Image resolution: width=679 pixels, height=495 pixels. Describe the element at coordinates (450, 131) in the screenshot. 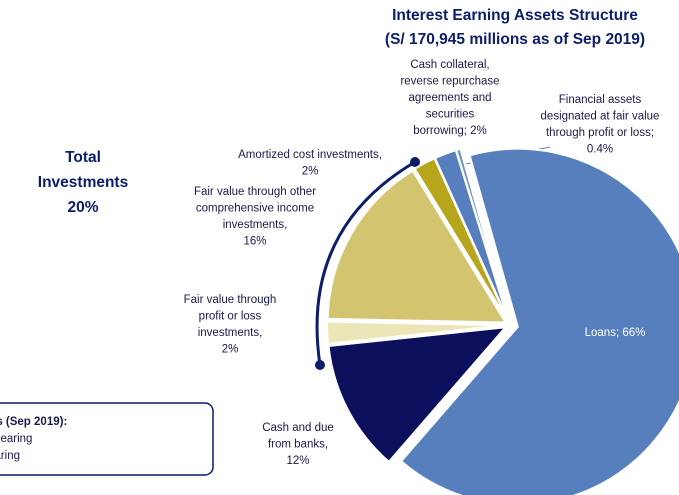

I see `slice-label: borrowing; 2%` at that location.